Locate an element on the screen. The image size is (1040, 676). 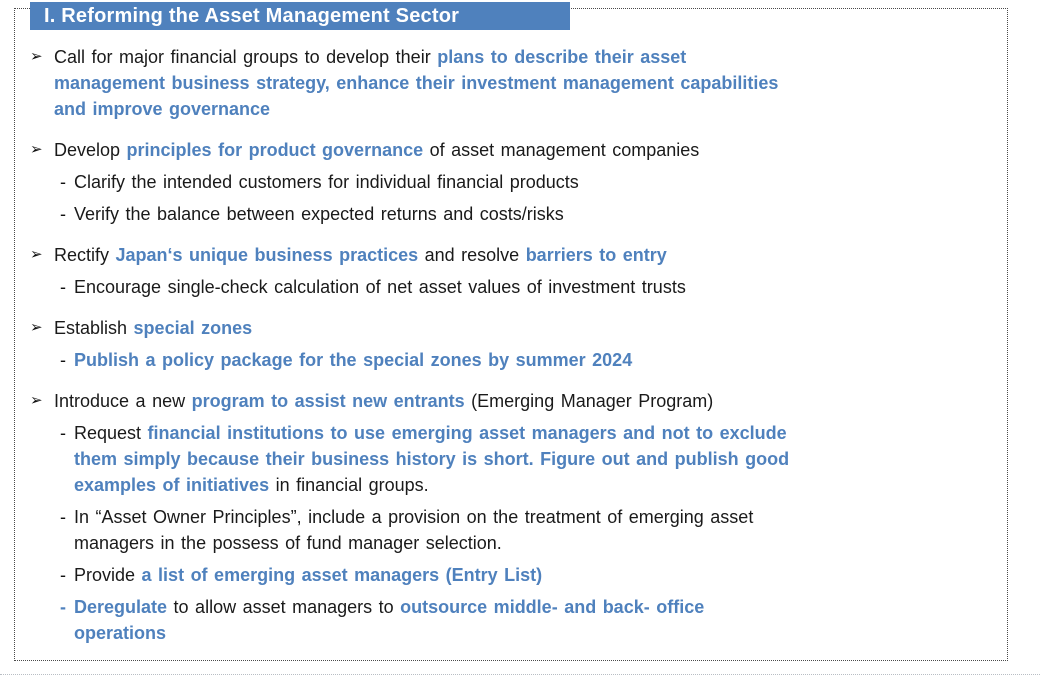
plain-text: Develop is located at coordinates (90, 150).